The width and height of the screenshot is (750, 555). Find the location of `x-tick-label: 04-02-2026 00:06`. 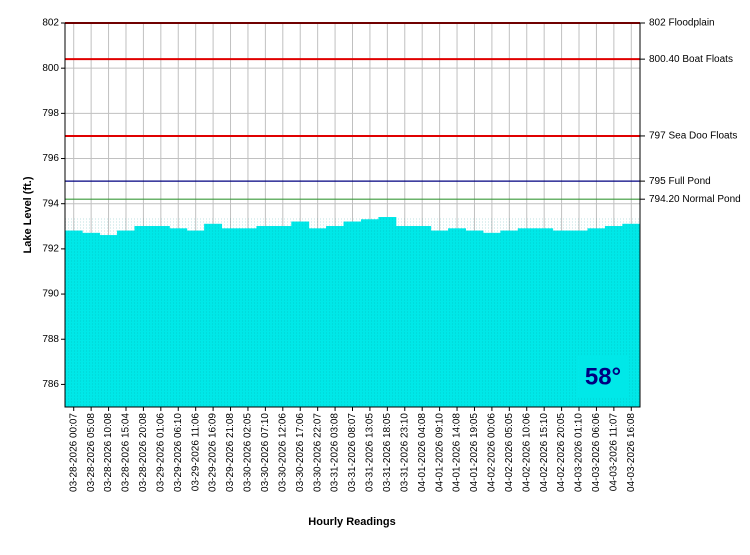

x-tick-label: 04-02-2026 00:06 is located at coordinates (492, 452).